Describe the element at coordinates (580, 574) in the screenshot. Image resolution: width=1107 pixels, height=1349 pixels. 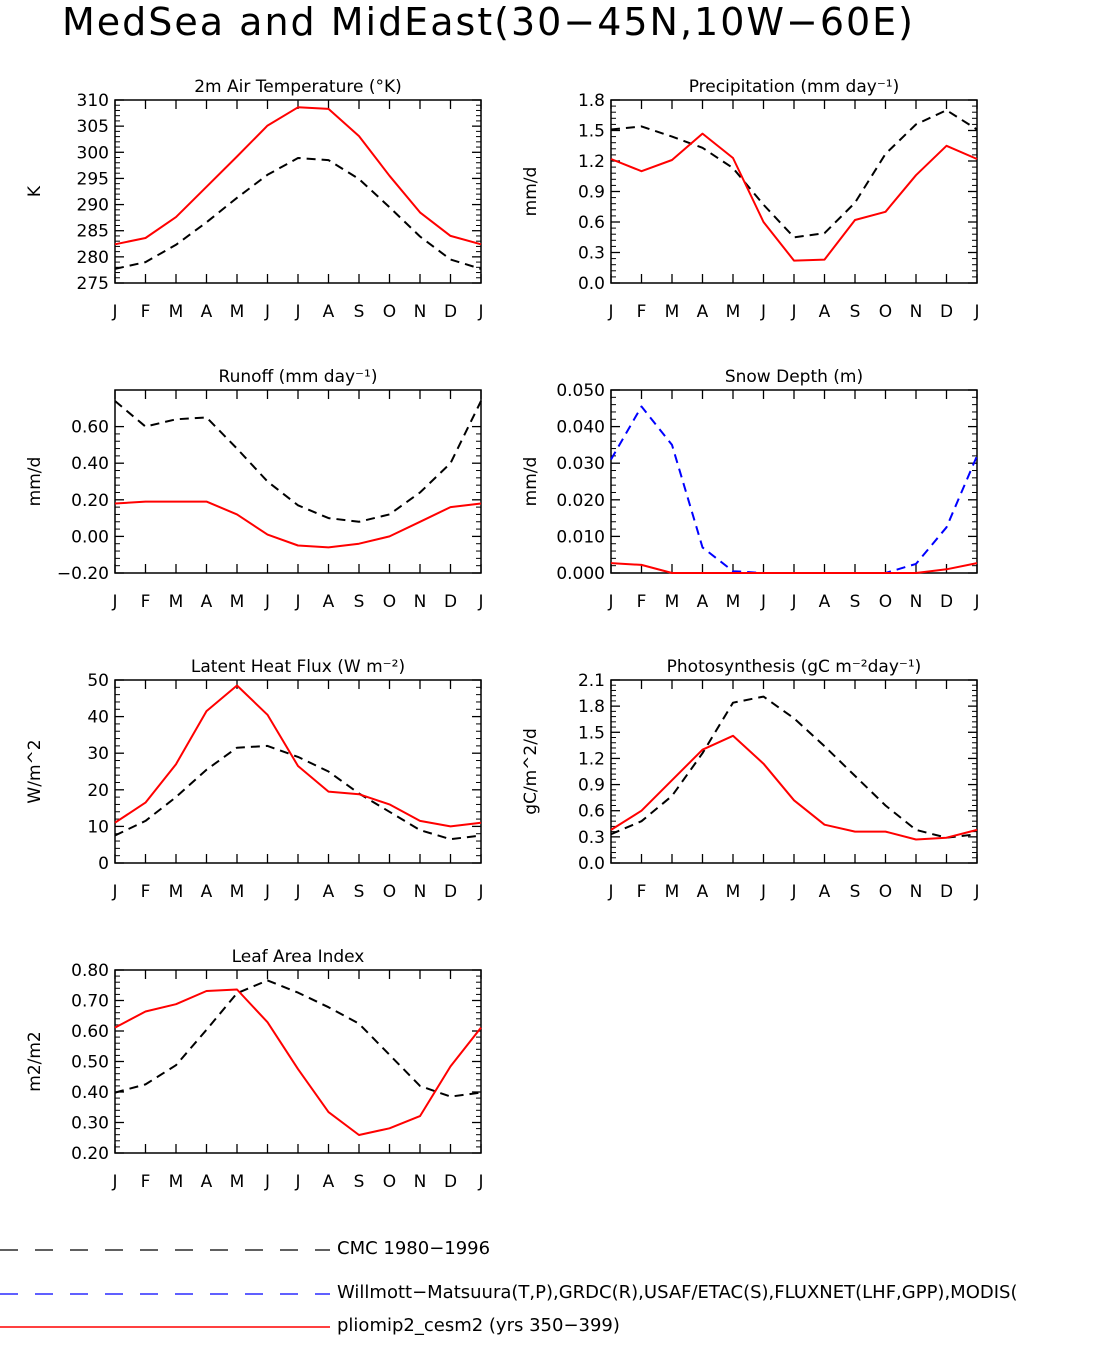
I see `y-tick-label: 0.000` at that location.